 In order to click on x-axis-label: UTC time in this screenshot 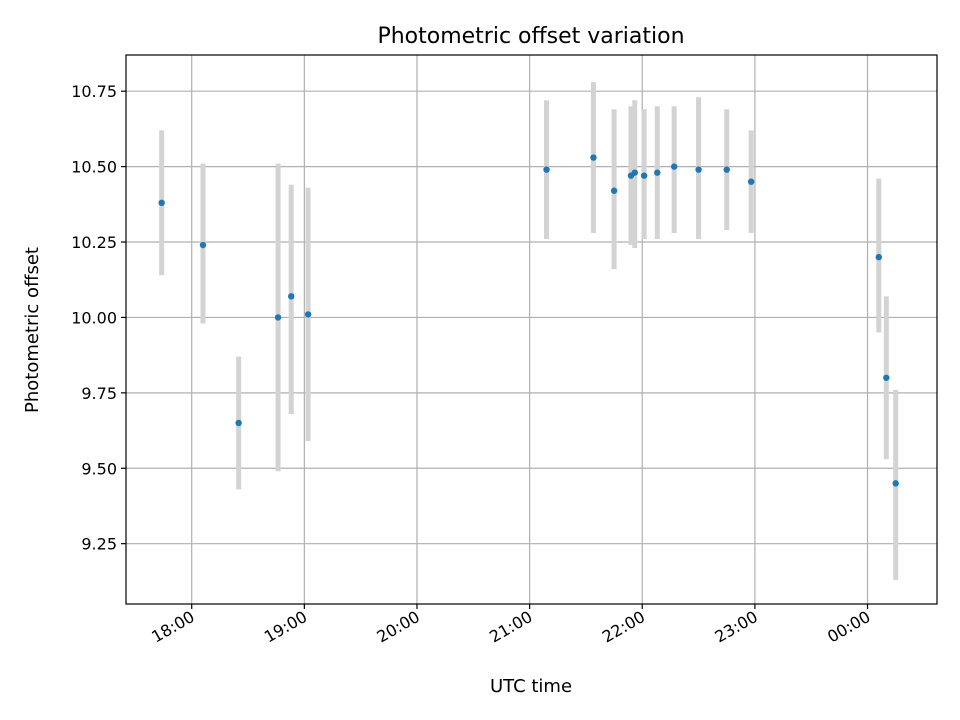, I will do `click(531, 686)`.